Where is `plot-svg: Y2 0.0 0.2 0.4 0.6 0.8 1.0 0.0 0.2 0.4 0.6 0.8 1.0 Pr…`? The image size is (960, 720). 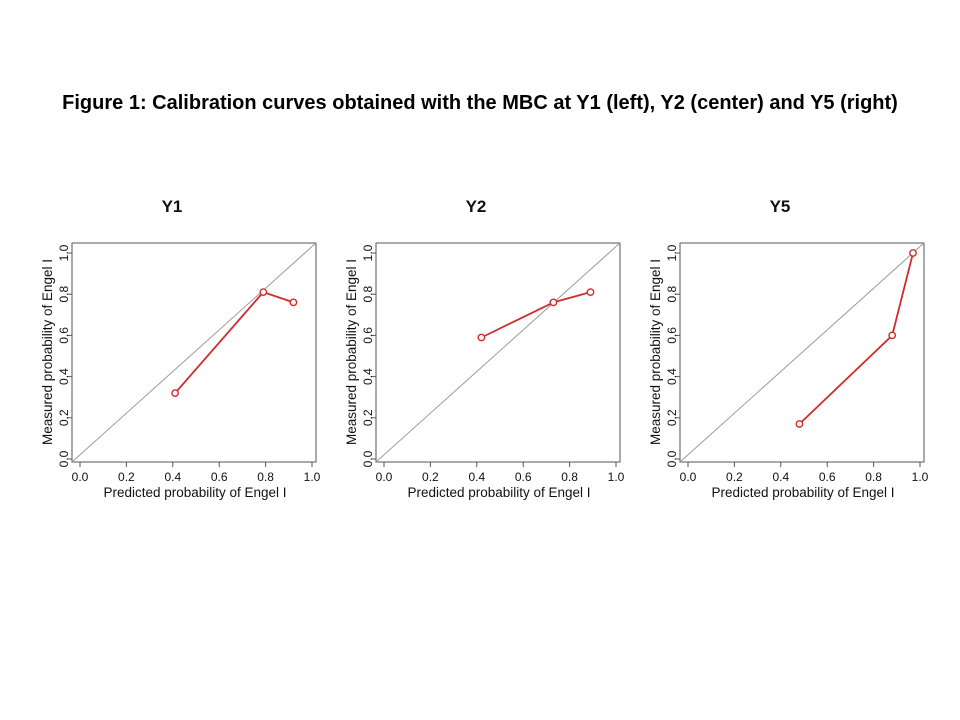 plot-svg: Y2 0.0 0.2 0.4 0.6 0.8 1.0 0.0 0.2 0.4 0.6 0.8 1.0 Pr… is located at coordinates (484, 348).